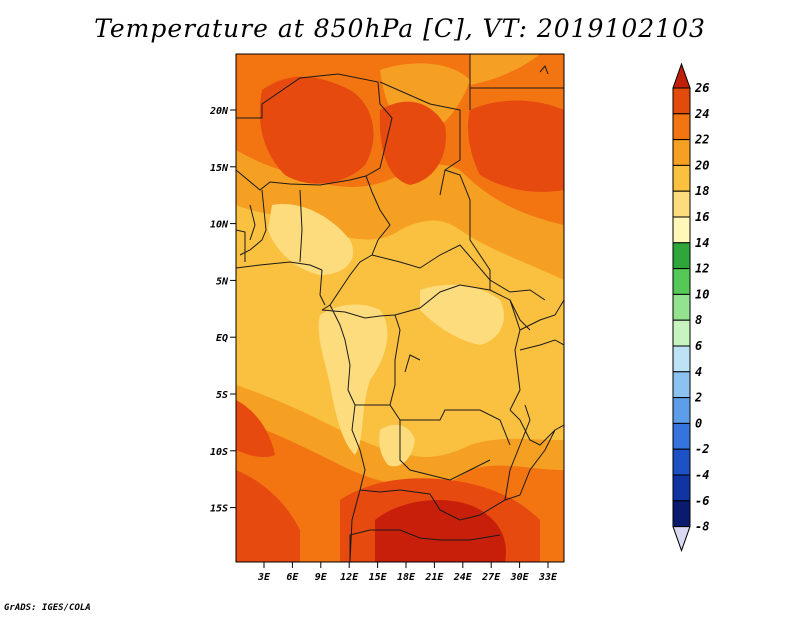  I want to click on field-24-sudan, so click(516, 146).